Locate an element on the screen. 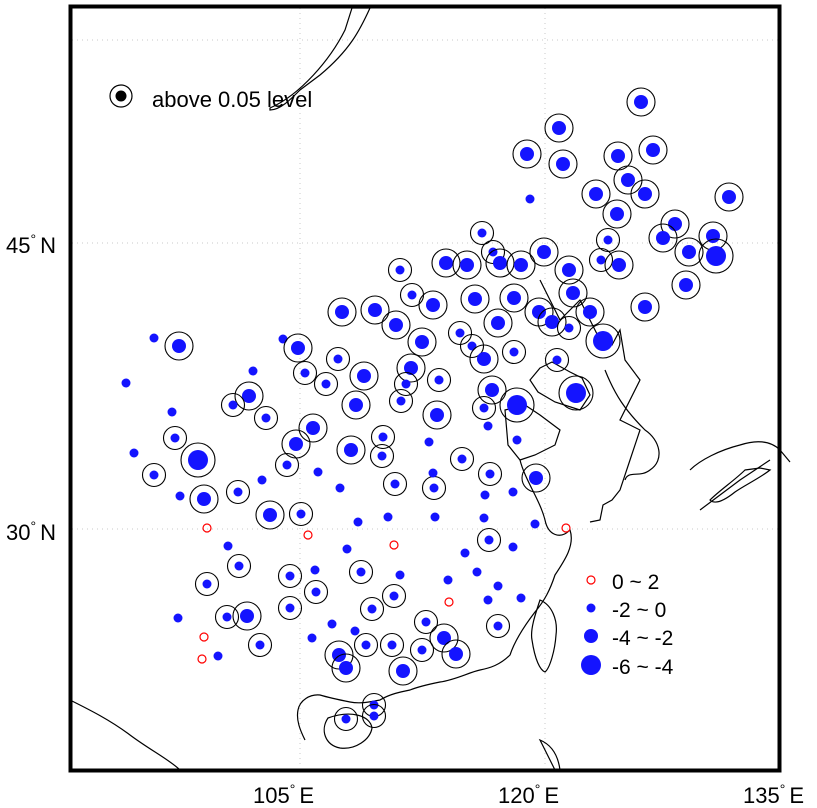  coastline-east is located at coordinates (434, 600).